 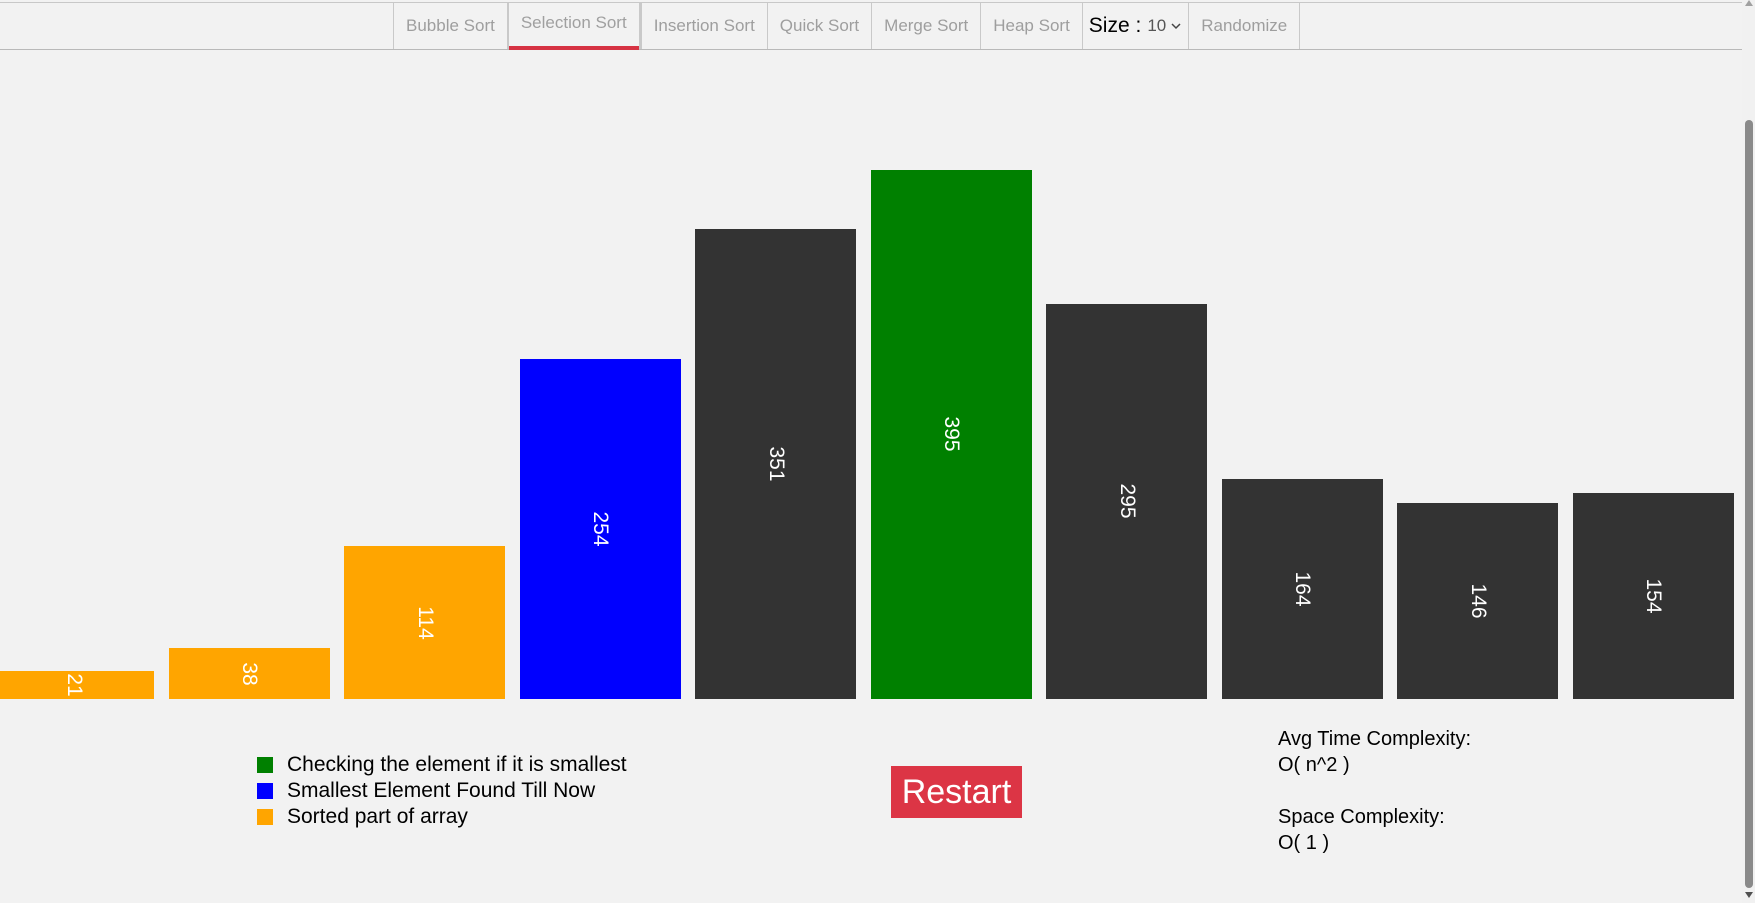 I want to click on array-bar: 351, so click(x=775, y=463).